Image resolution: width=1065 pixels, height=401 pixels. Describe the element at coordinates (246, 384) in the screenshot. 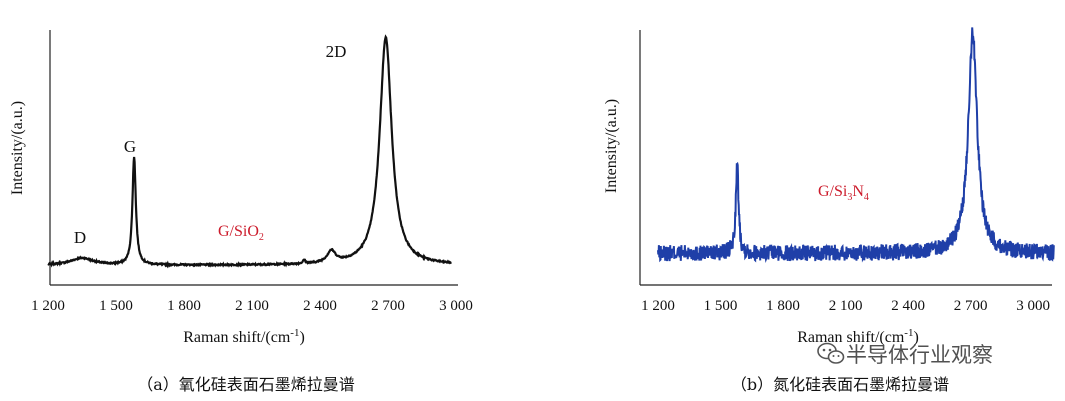

I see `panel-a-caption: （a）氧化硅表面石墨烯拉曼谱` at that location.